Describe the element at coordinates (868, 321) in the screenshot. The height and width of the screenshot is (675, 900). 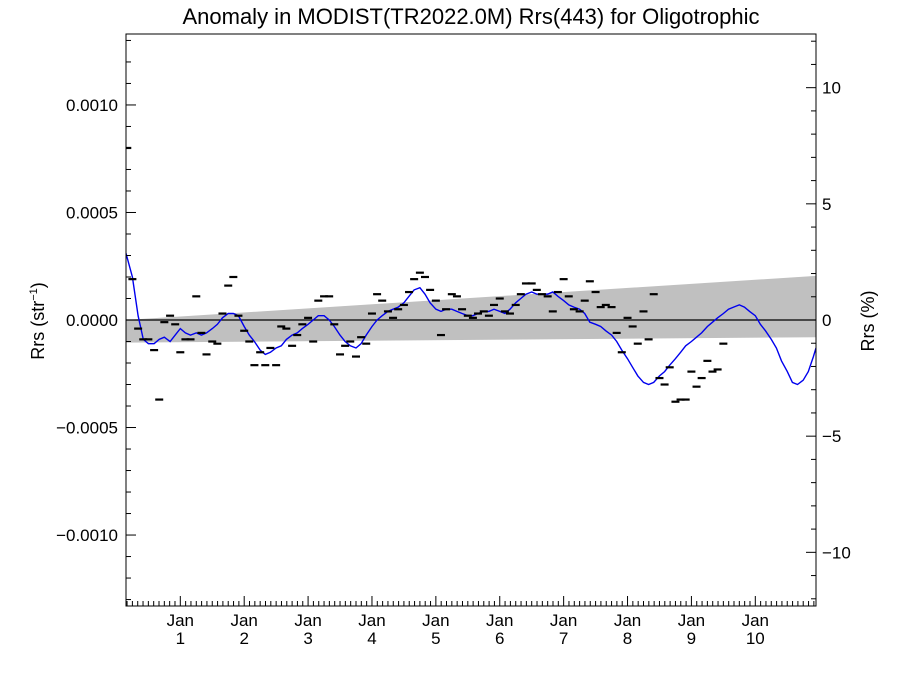
I see `y-axis-label-right: Rrs (%)` at that location.